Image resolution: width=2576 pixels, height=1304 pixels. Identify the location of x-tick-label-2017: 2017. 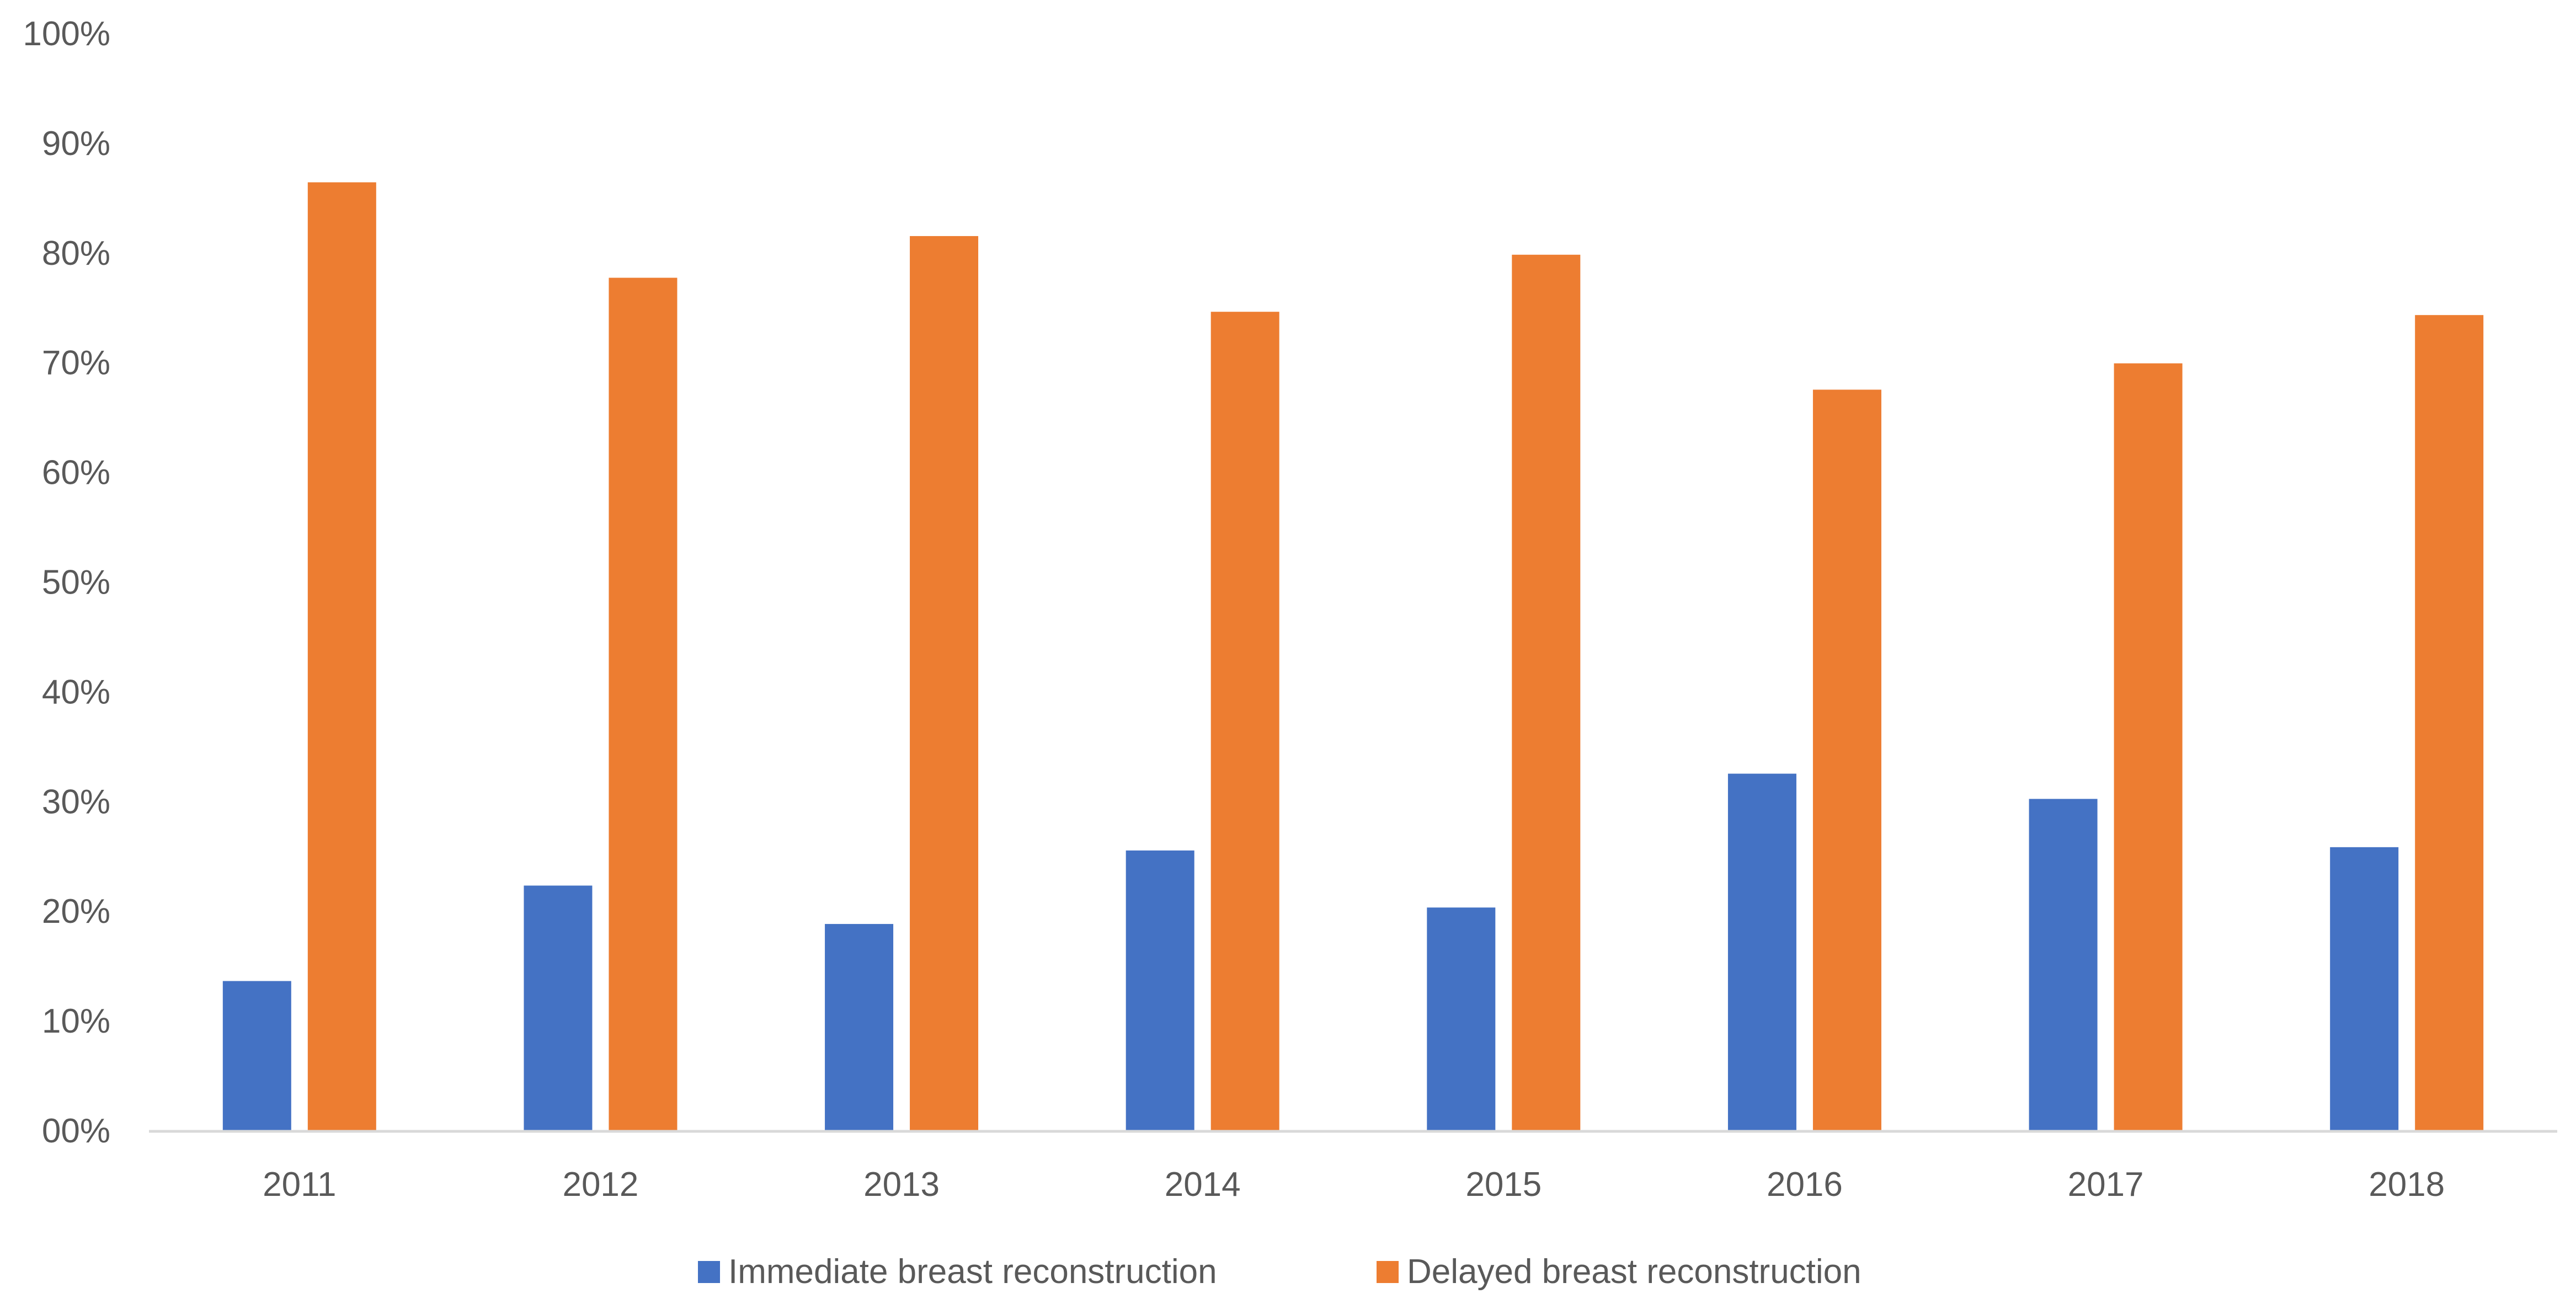
(2106, 1185).